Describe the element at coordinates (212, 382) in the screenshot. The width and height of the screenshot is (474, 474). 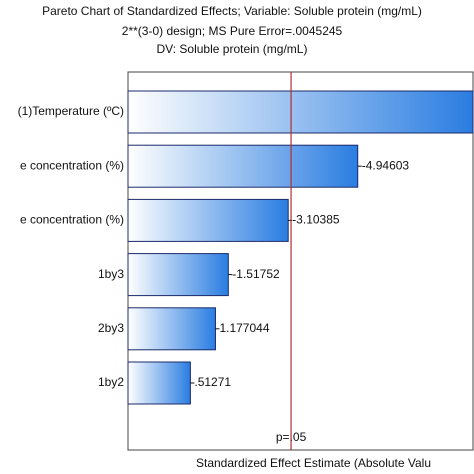
I see `value-label: .51271` at that location.